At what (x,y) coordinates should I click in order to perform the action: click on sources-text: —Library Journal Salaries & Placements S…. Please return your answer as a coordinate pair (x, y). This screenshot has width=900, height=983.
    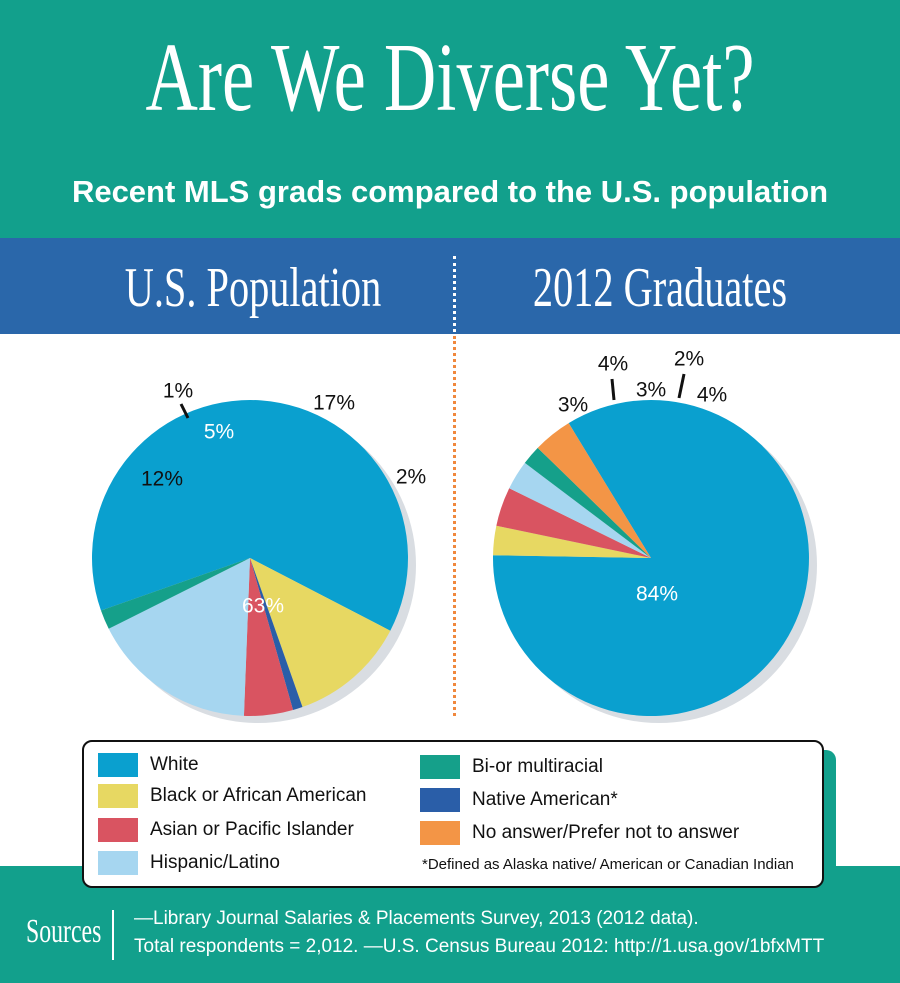
    Looking at the image, I should click on (479, 933).